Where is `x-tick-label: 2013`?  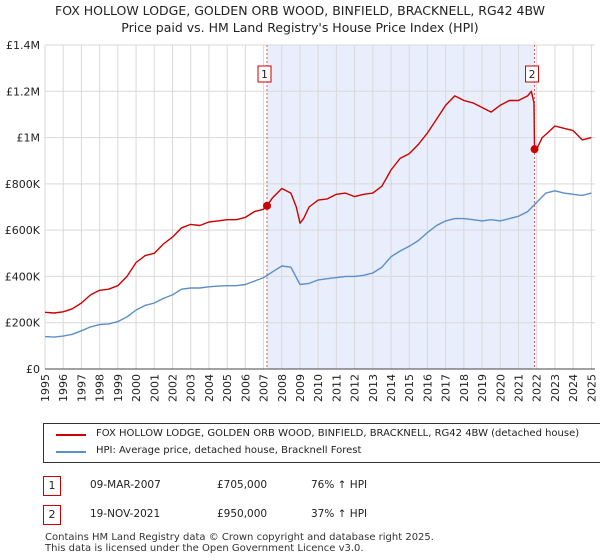 x-tick-label: 2013 is located at coordinates (373, 388).